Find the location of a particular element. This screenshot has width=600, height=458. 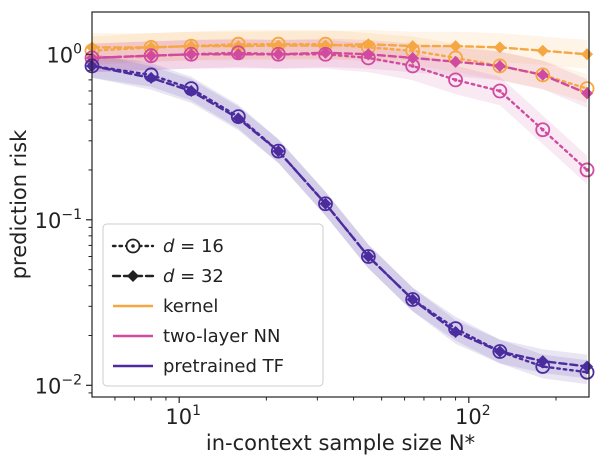

x-axis-label: in-context sample size N* is located at coordinates (340, 443).